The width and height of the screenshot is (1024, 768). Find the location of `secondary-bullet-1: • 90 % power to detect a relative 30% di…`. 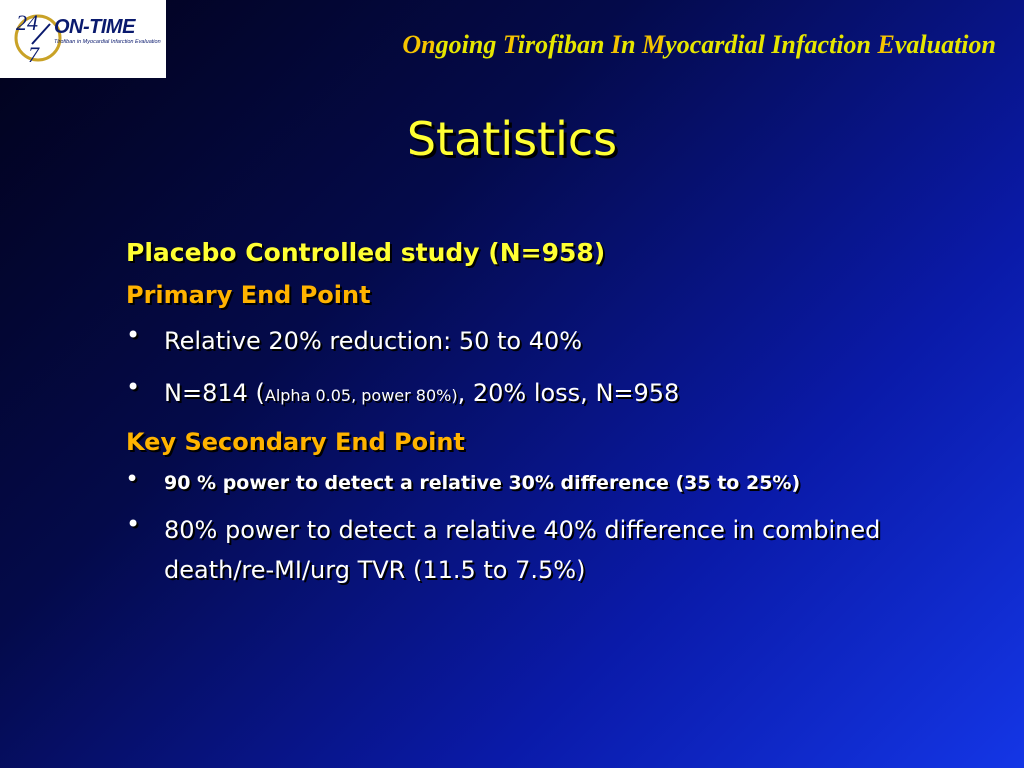

secondary-bullet-1: • 90 % power to detect a relative 30% di… is located at coordinates (556, 483).